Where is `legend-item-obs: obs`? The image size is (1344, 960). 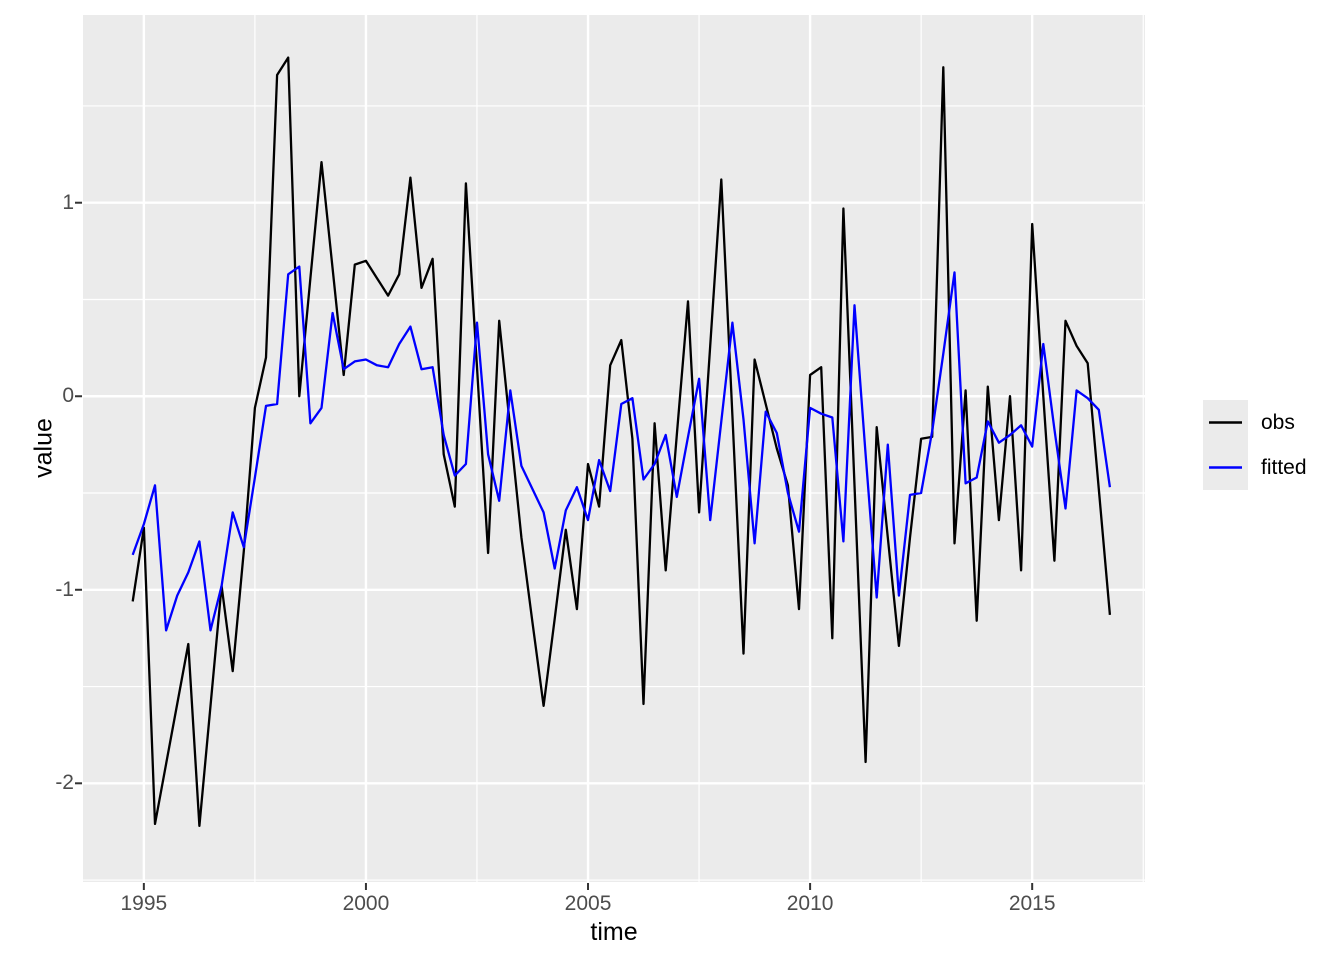 legend-item-obs: obs is located at coordinates (1273, 422).